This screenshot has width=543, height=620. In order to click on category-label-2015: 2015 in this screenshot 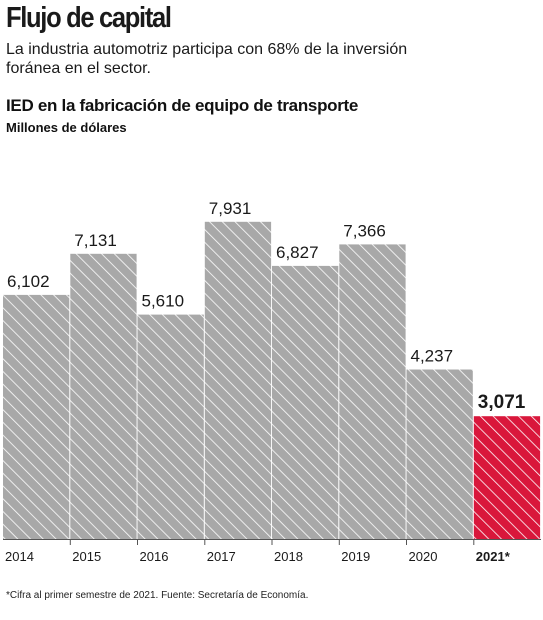, I will do `click(86, 556)`.